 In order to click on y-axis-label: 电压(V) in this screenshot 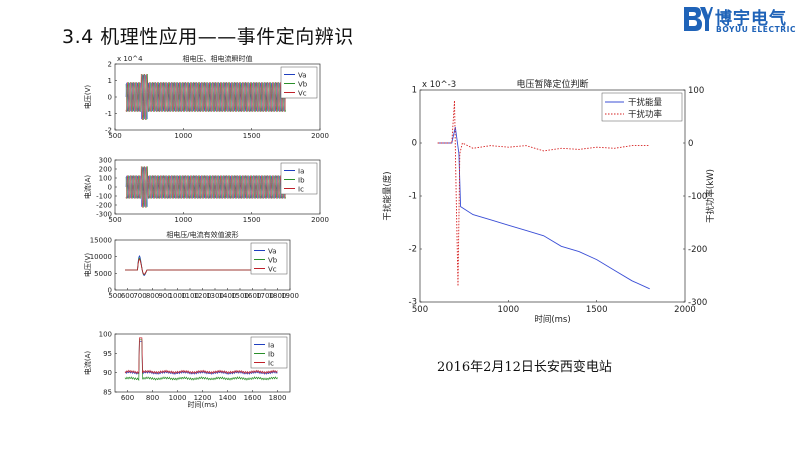, I will do `click(87, 265)`.